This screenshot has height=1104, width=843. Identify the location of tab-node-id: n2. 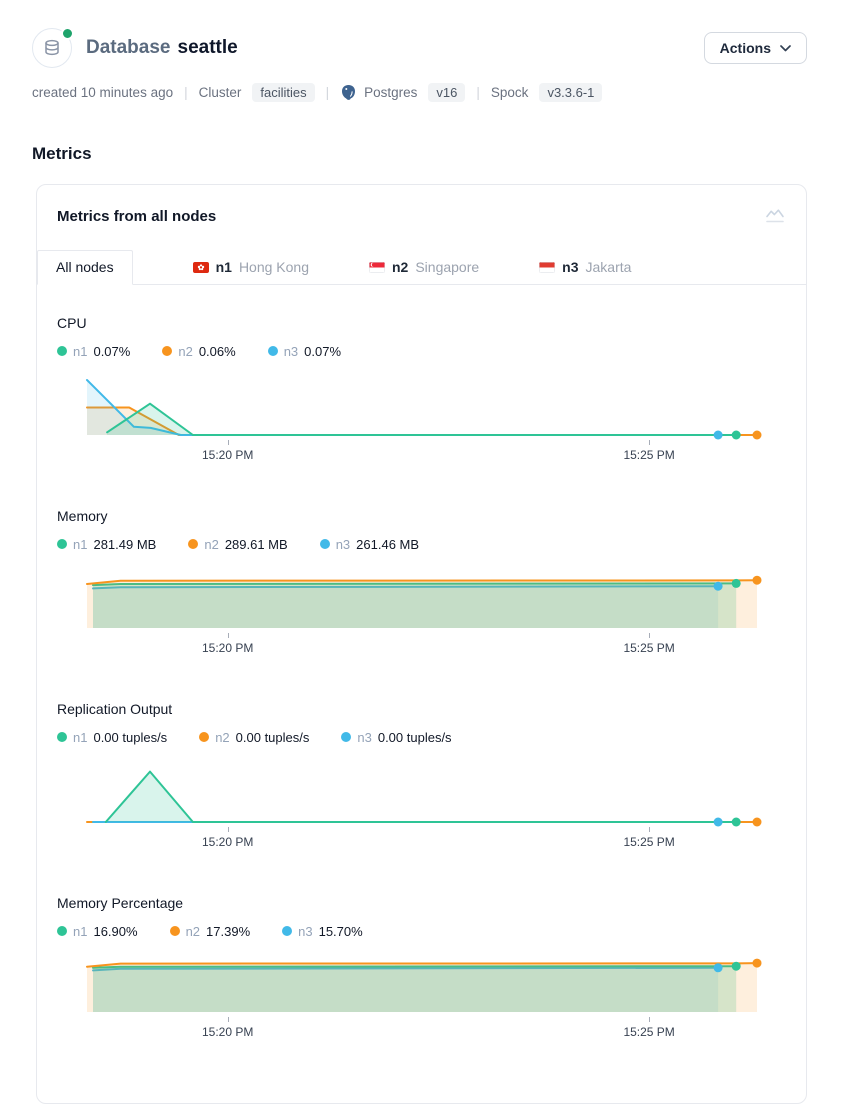
(400, 267).